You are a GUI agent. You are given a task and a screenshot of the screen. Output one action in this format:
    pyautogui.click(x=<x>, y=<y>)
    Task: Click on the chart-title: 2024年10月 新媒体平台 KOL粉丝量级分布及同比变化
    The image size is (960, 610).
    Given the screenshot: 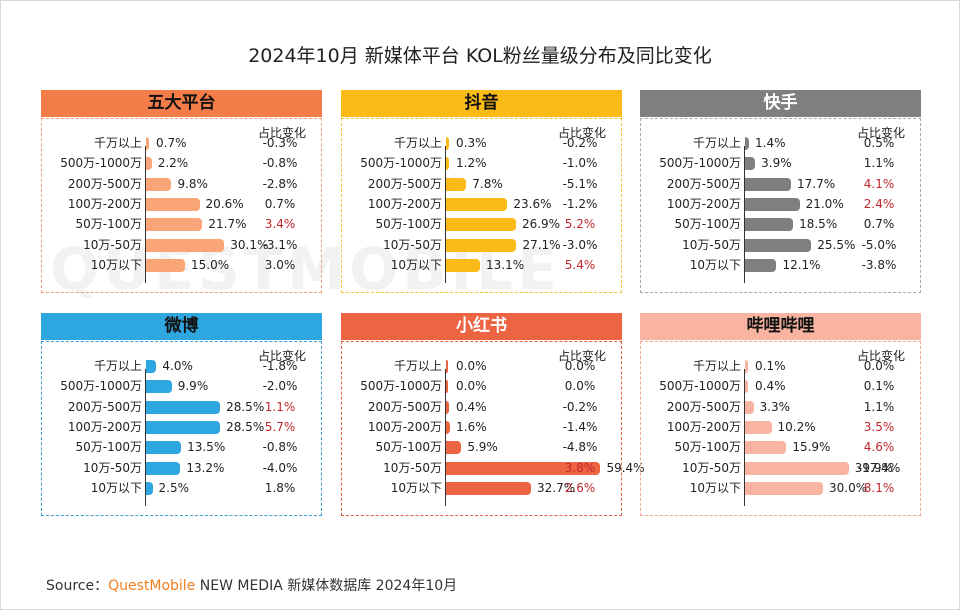 What is the action you would take?
    pyautogui.click(x=480, y=56)
    